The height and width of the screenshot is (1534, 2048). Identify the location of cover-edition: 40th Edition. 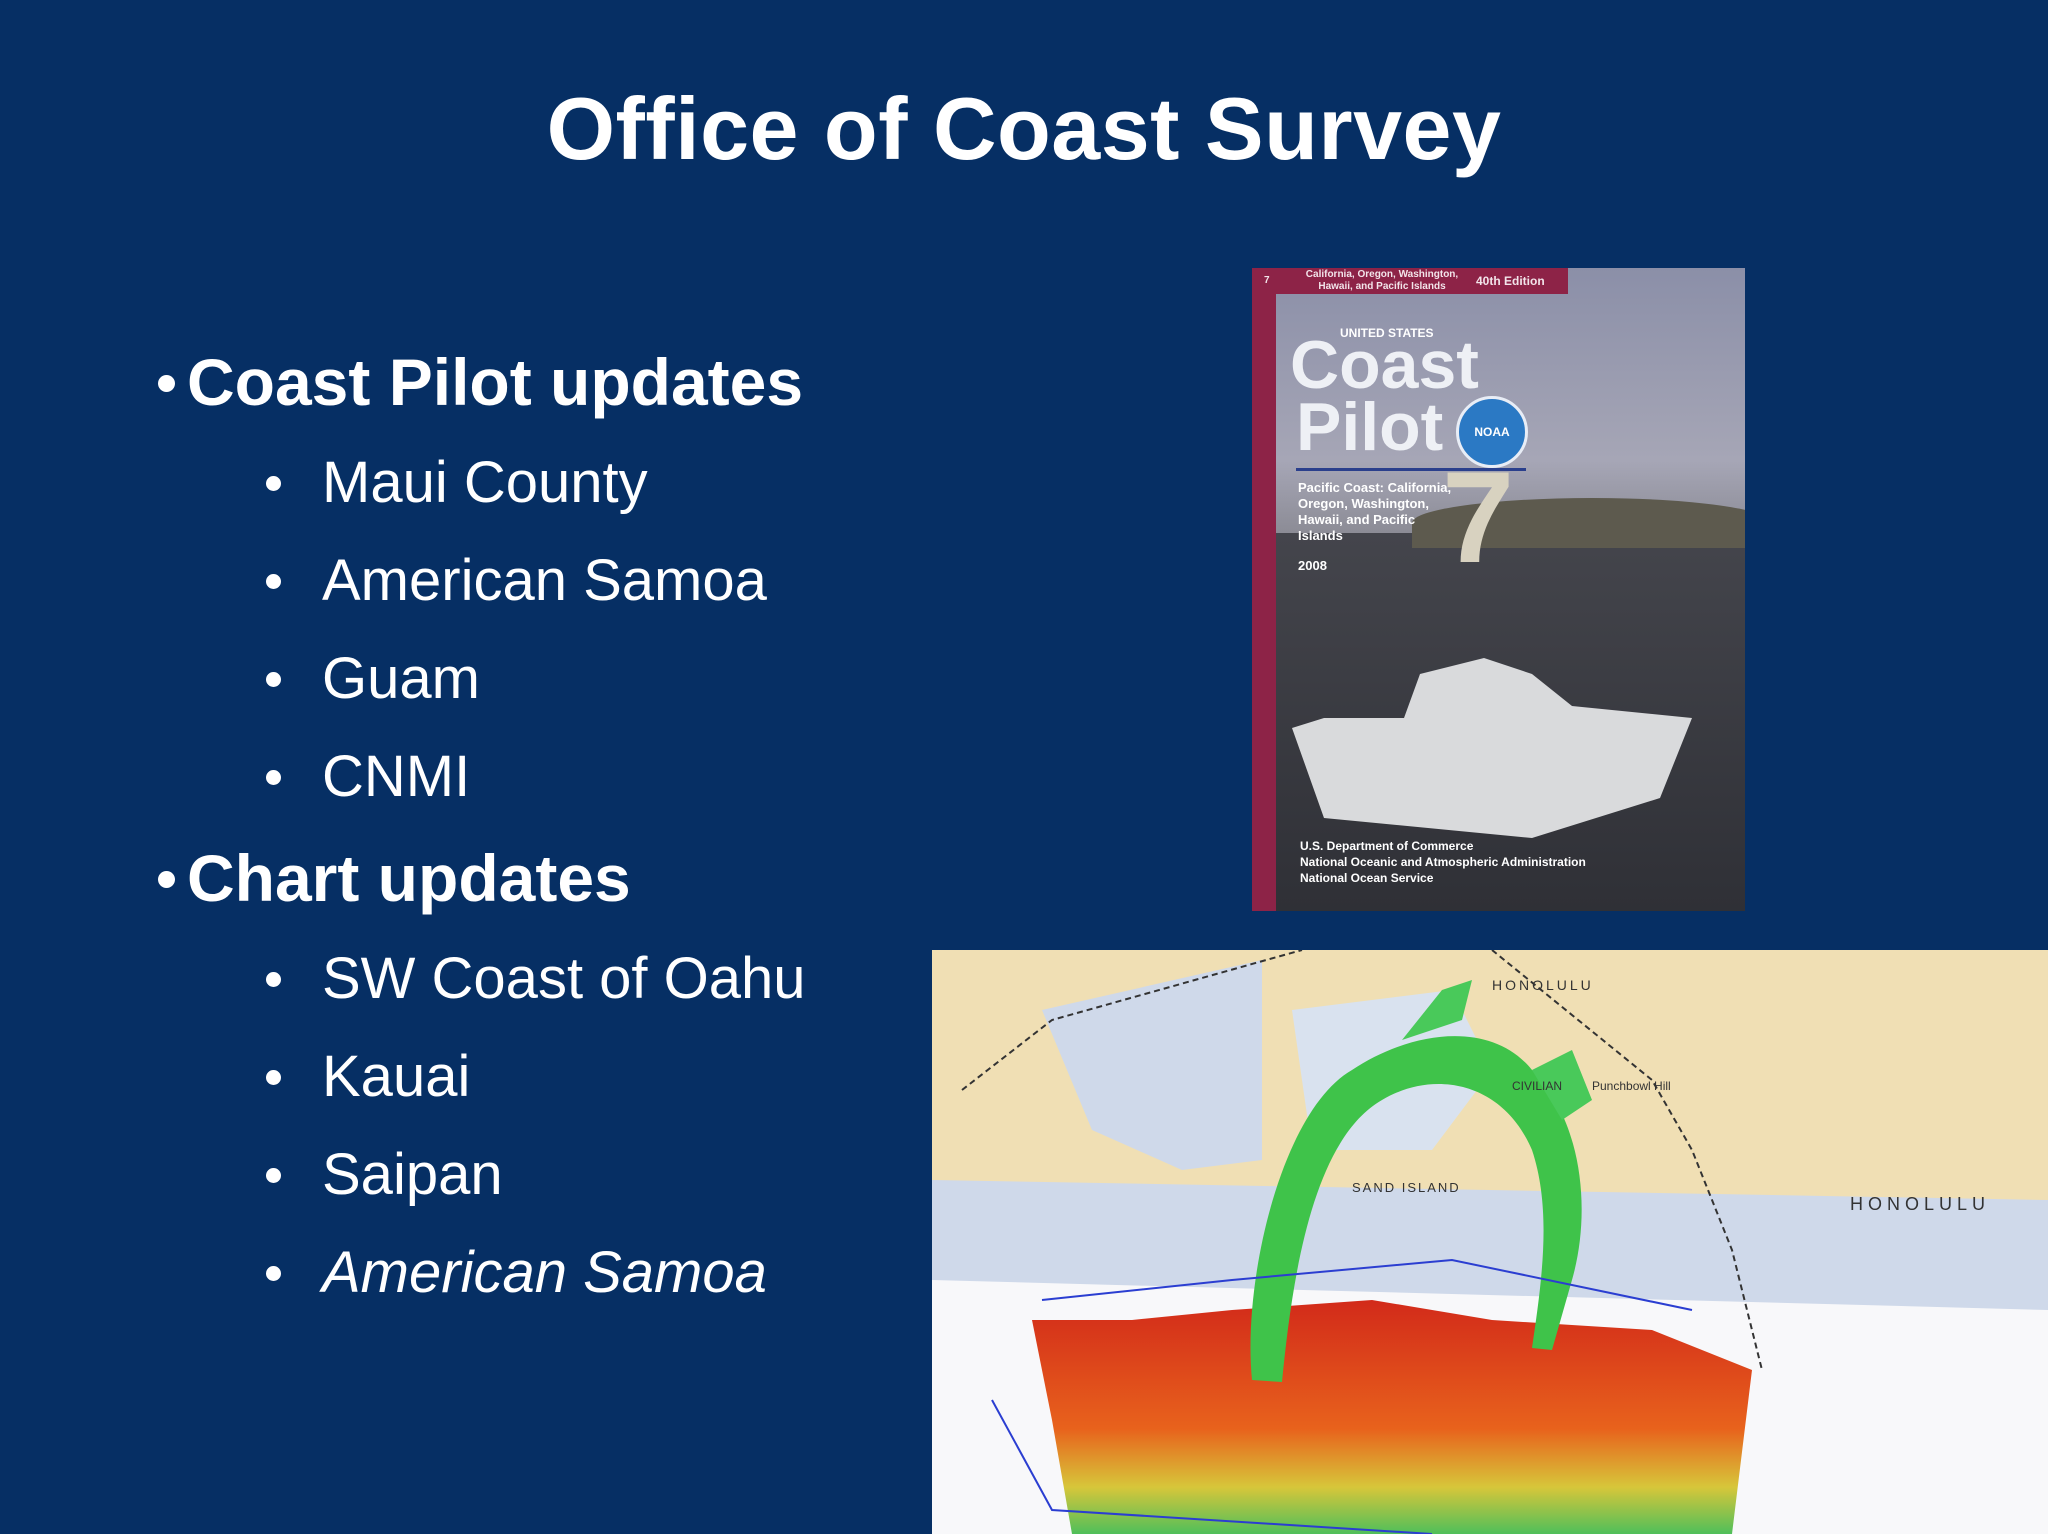
(1510, 281).